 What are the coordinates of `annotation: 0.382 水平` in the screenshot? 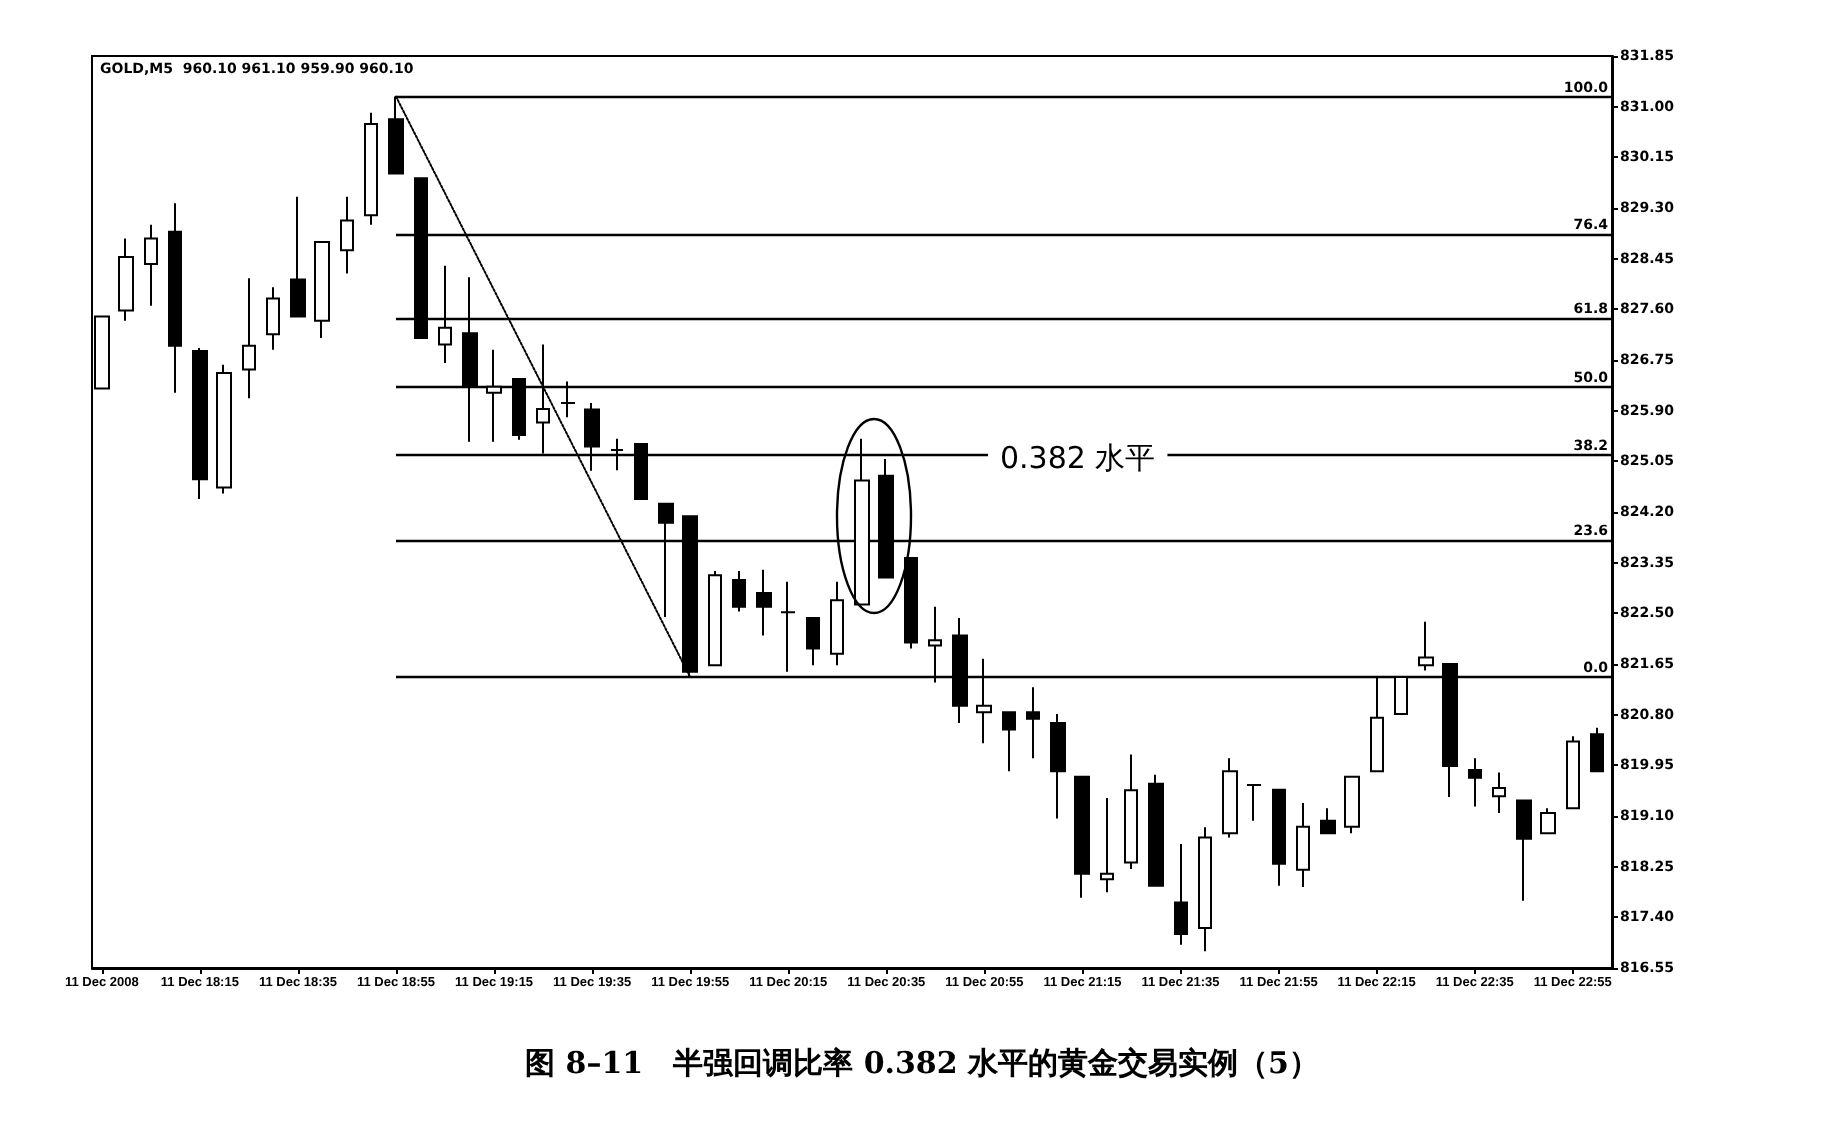 It's located at (1078, 458).